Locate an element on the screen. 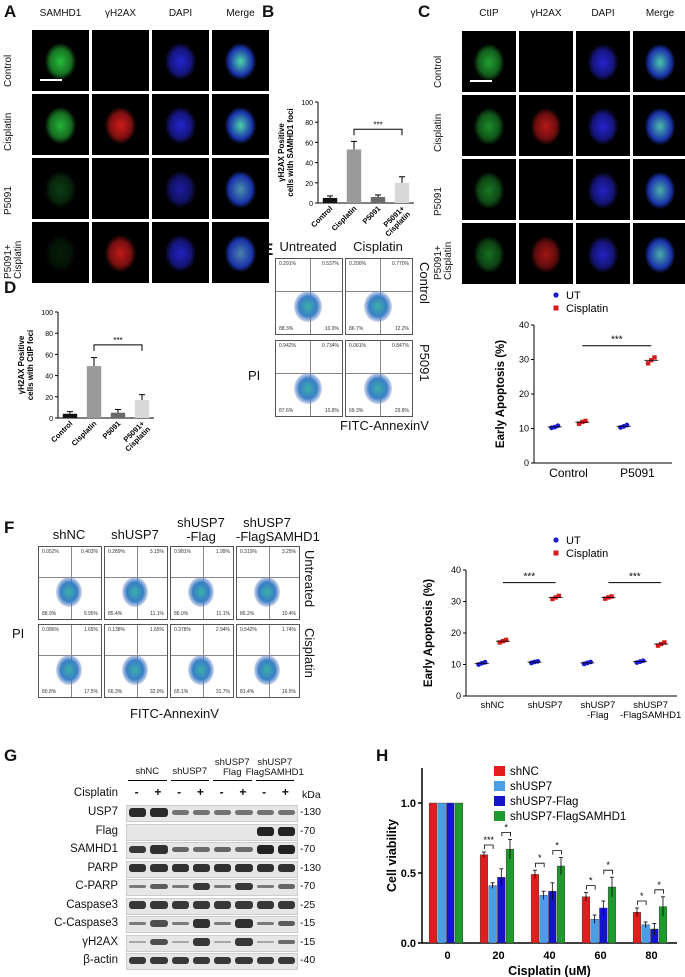 Image resolution: width=685 pixels, height=977 pixels. category-label-line: -FlagSAMHD1 is located at coordinates (650, 715).